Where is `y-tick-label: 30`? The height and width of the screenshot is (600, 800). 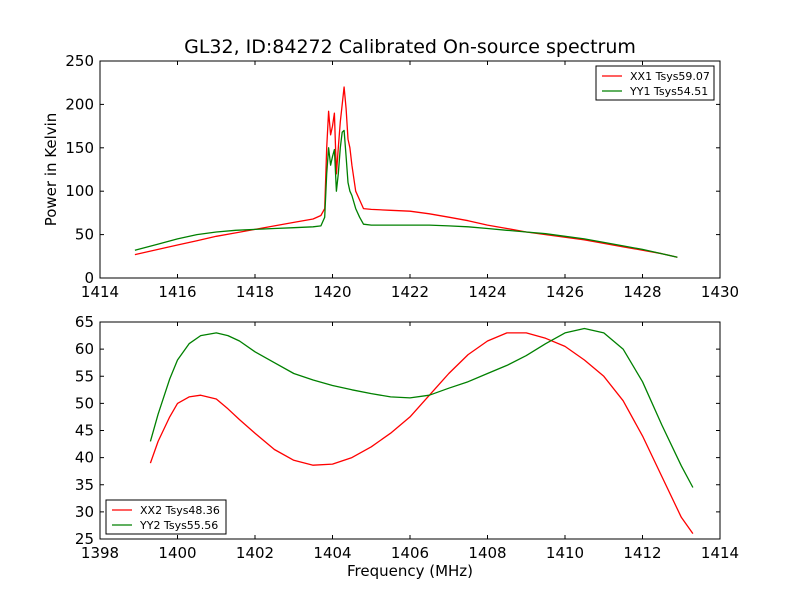
y-tick-label: 30 is located at coordinates (84, 512).